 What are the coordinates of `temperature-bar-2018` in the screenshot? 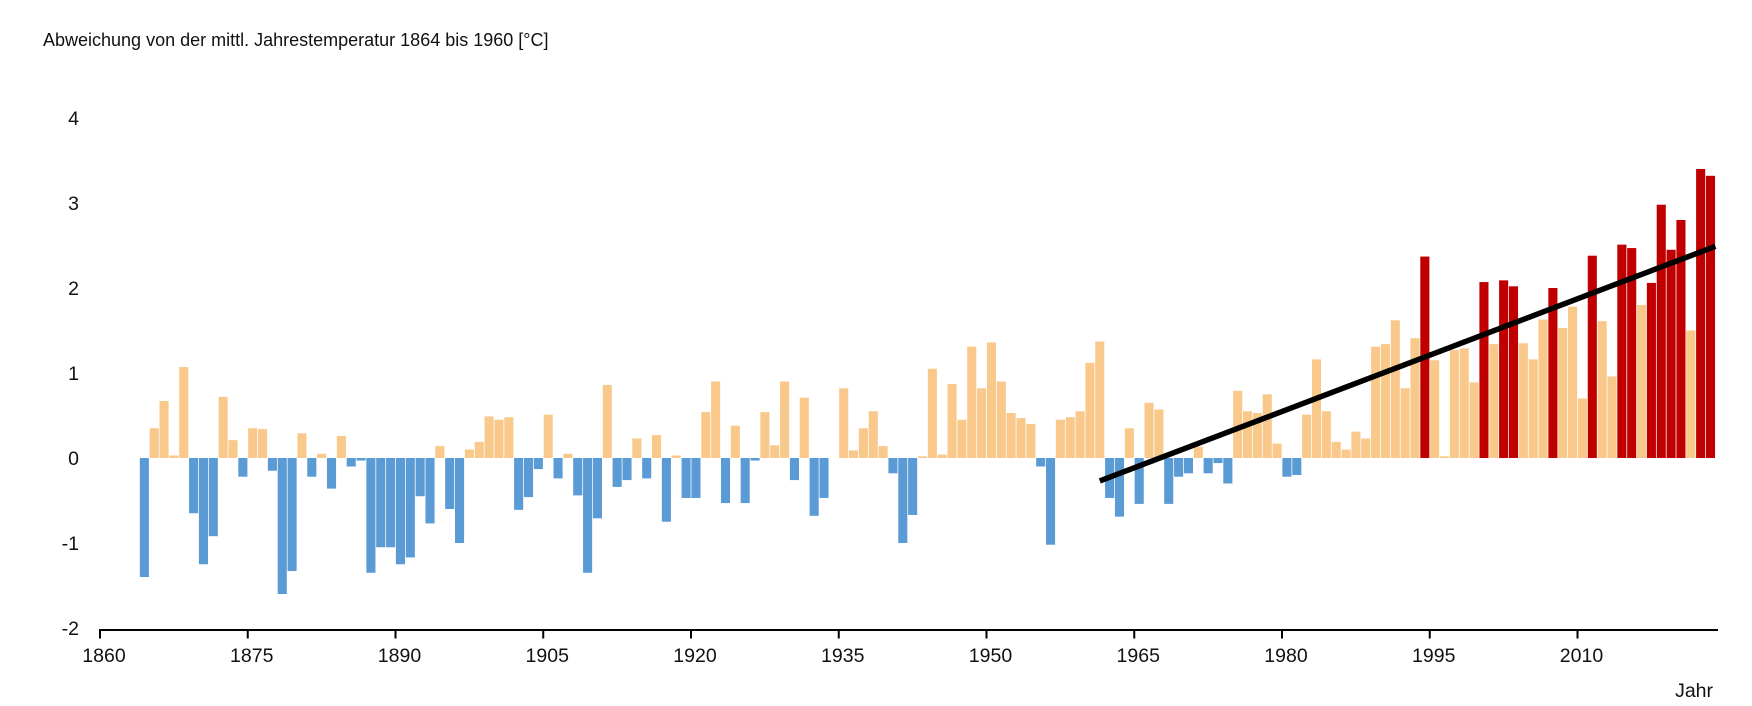 It's located at (1661, 331).